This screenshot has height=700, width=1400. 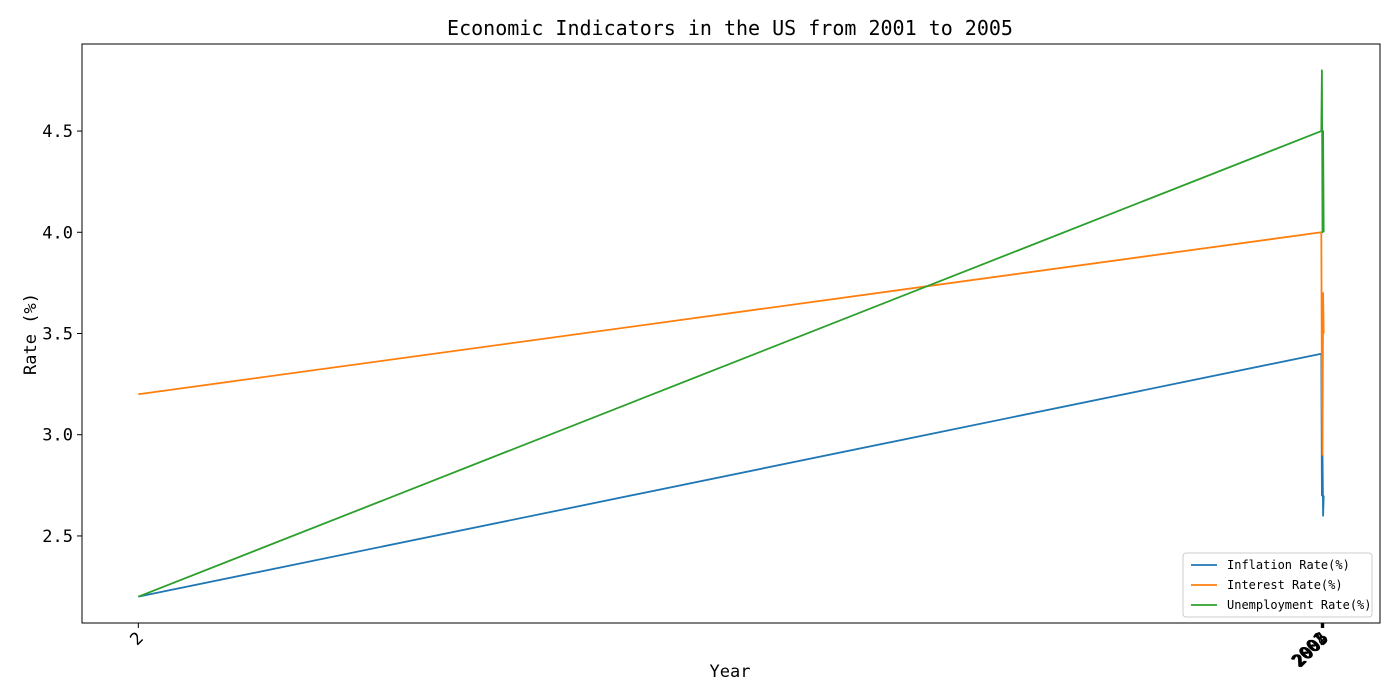 What do you see at coordinates (57, 537) in the screenshot?
I see `y-tick-label: 2.5` at bounding box center [57, 537].